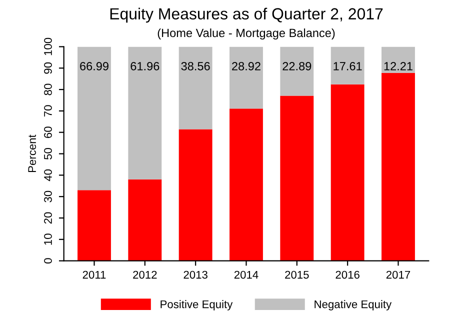 The width and height of the screenshot is (456, 322). I want to click on data-label: 61.96, so click(145, 66).